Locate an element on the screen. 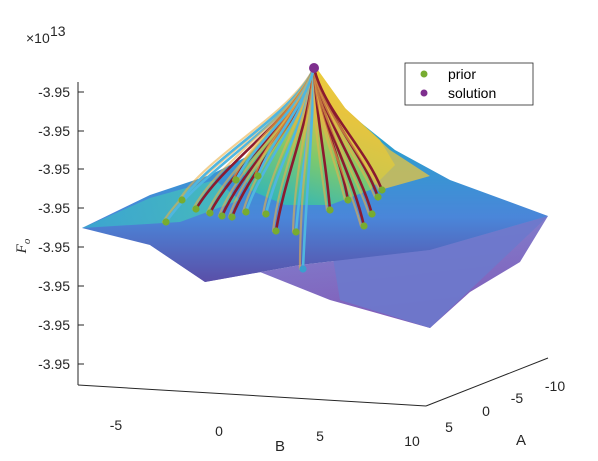 The image size is (598, 461). b-tick-label: 0 is located at coordinates (219, 431).